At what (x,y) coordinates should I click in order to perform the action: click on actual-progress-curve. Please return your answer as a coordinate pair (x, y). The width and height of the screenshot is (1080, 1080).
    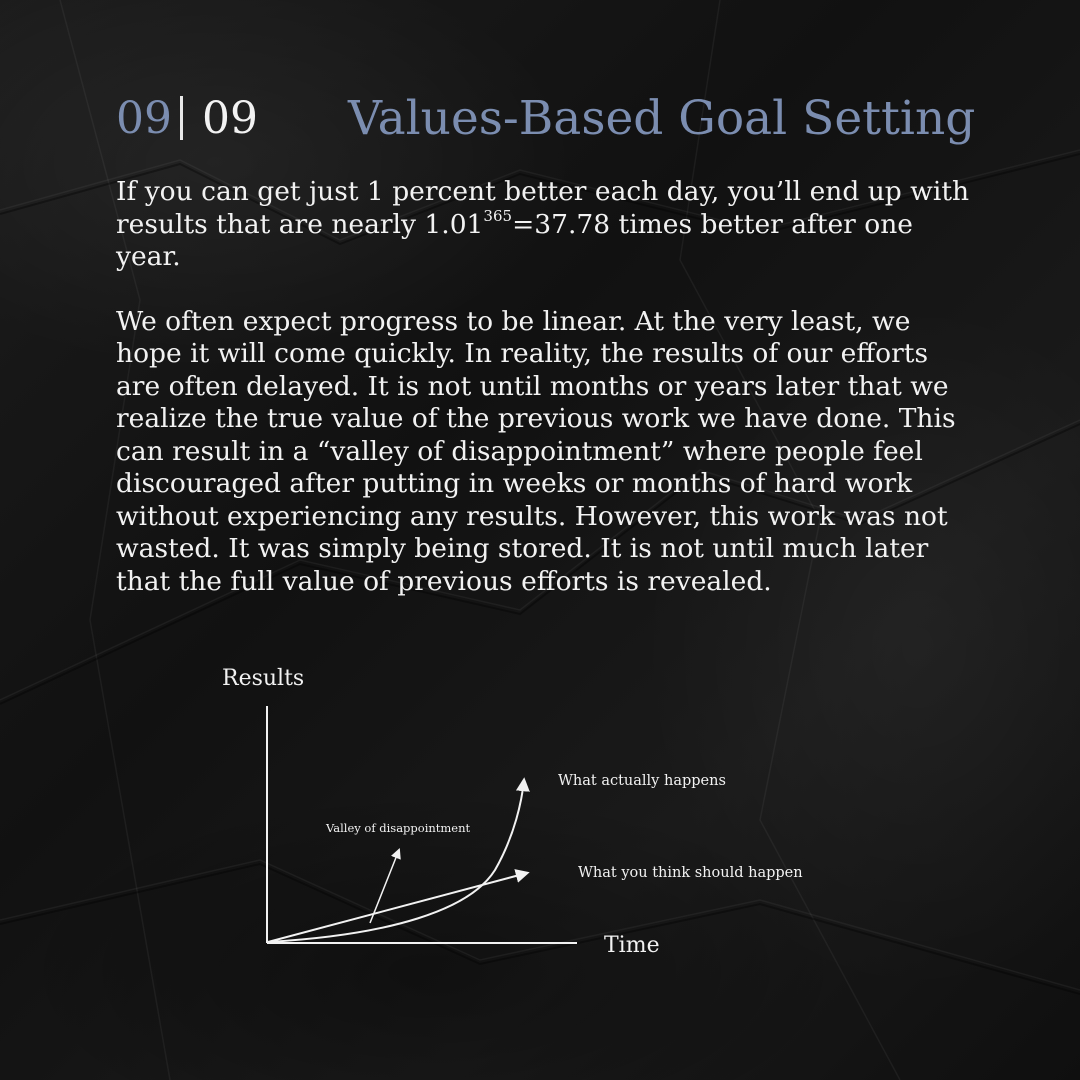
    Looking at the image, I should click on (398, 860).